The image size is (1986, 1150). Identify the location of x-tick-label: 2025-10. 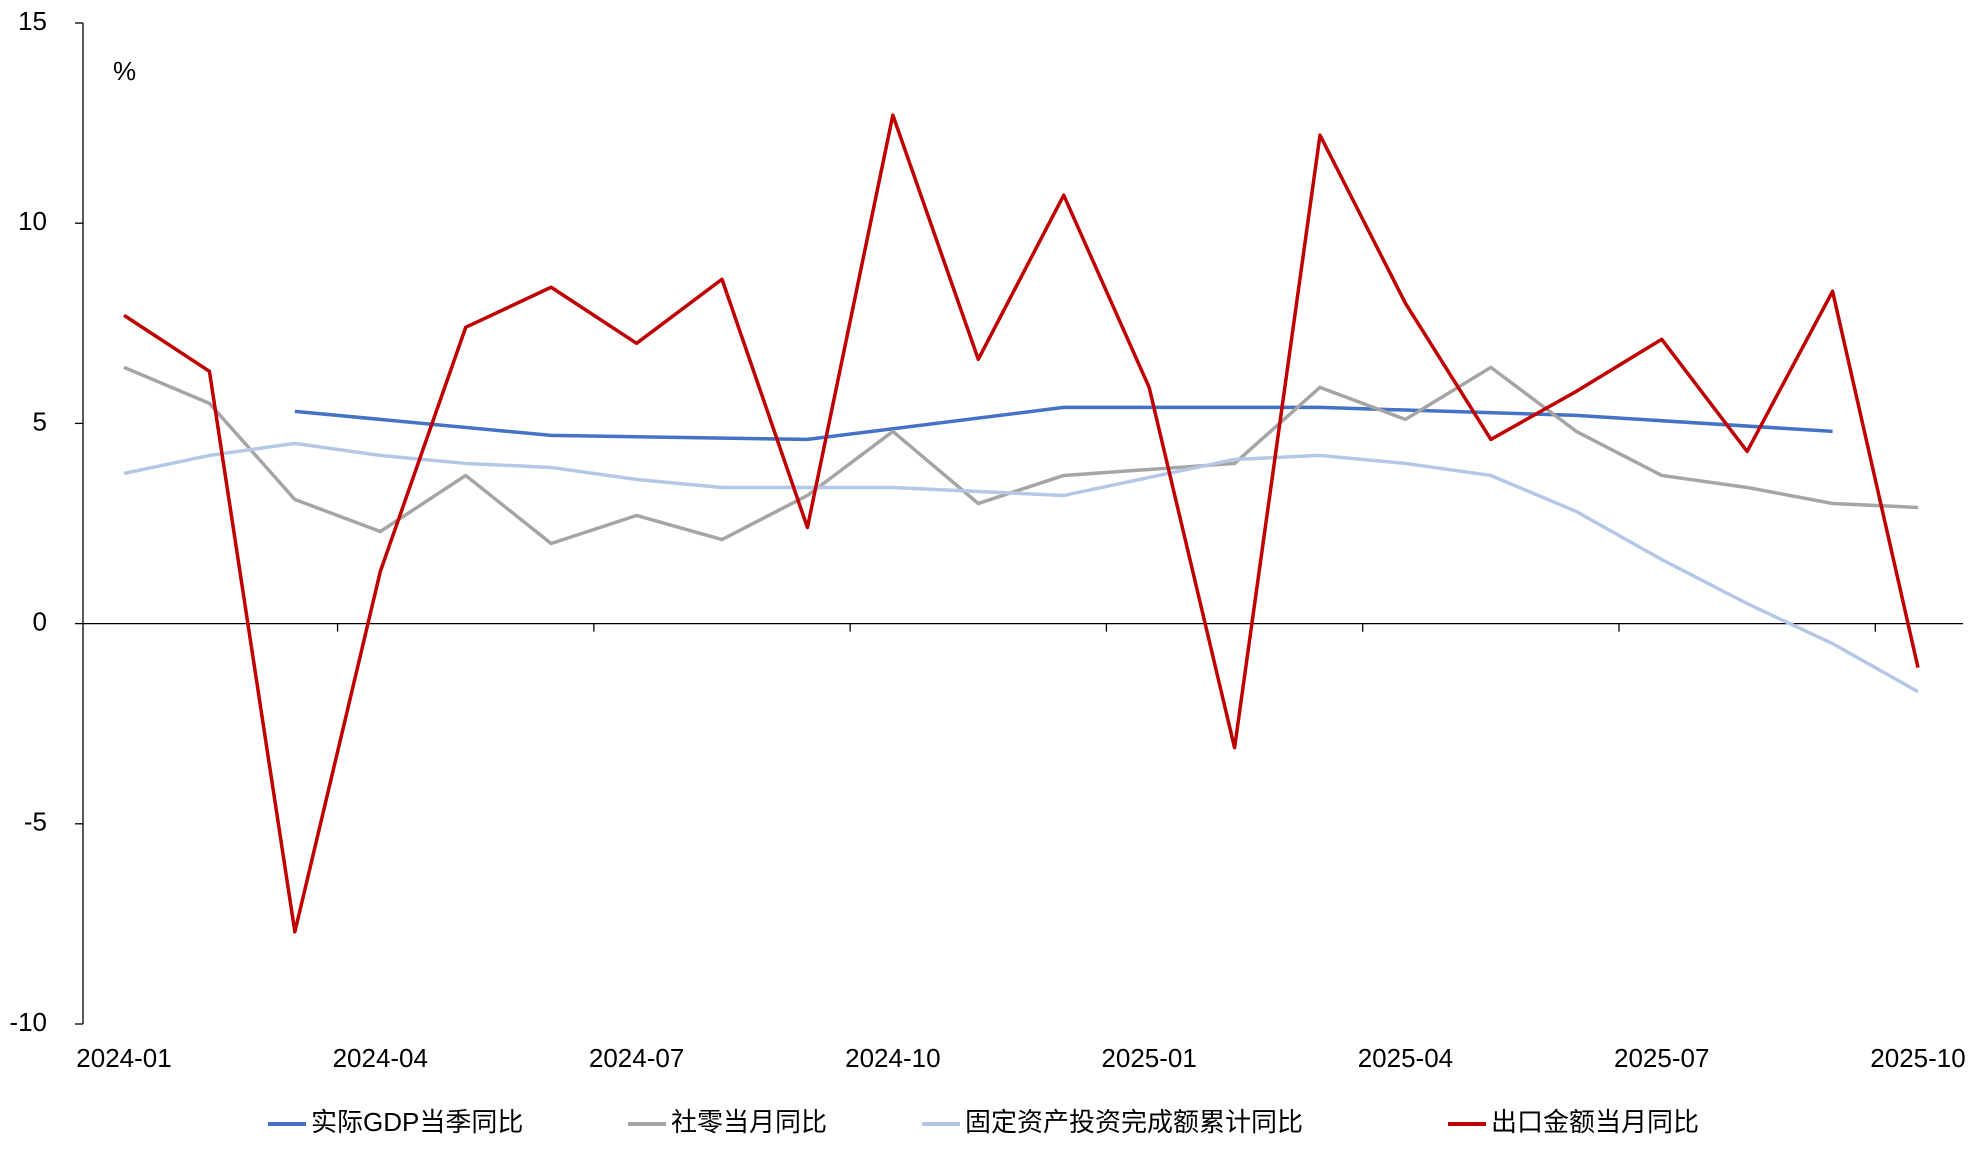
(1917, 1058).